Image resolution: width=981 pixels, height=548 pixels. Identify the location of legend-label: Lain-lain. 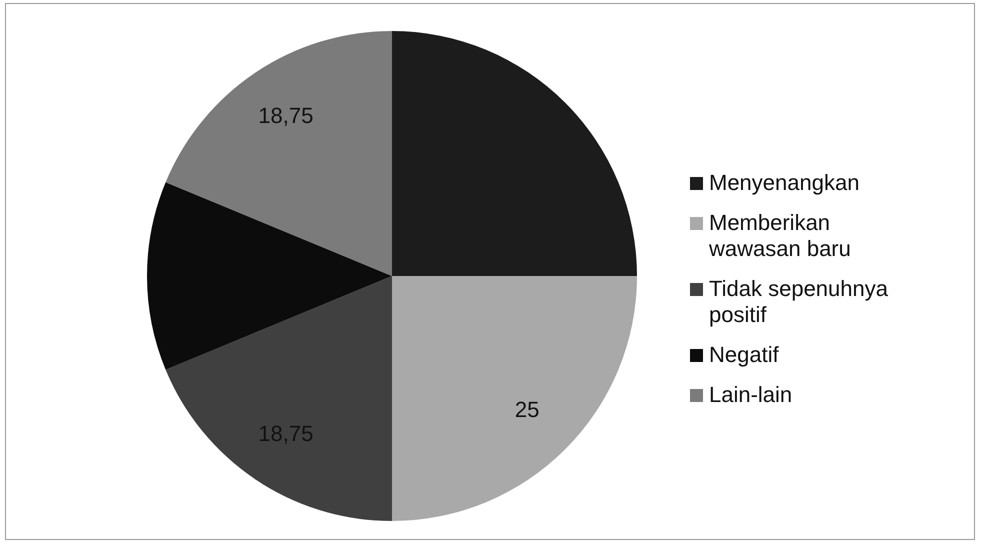
(750, 395).